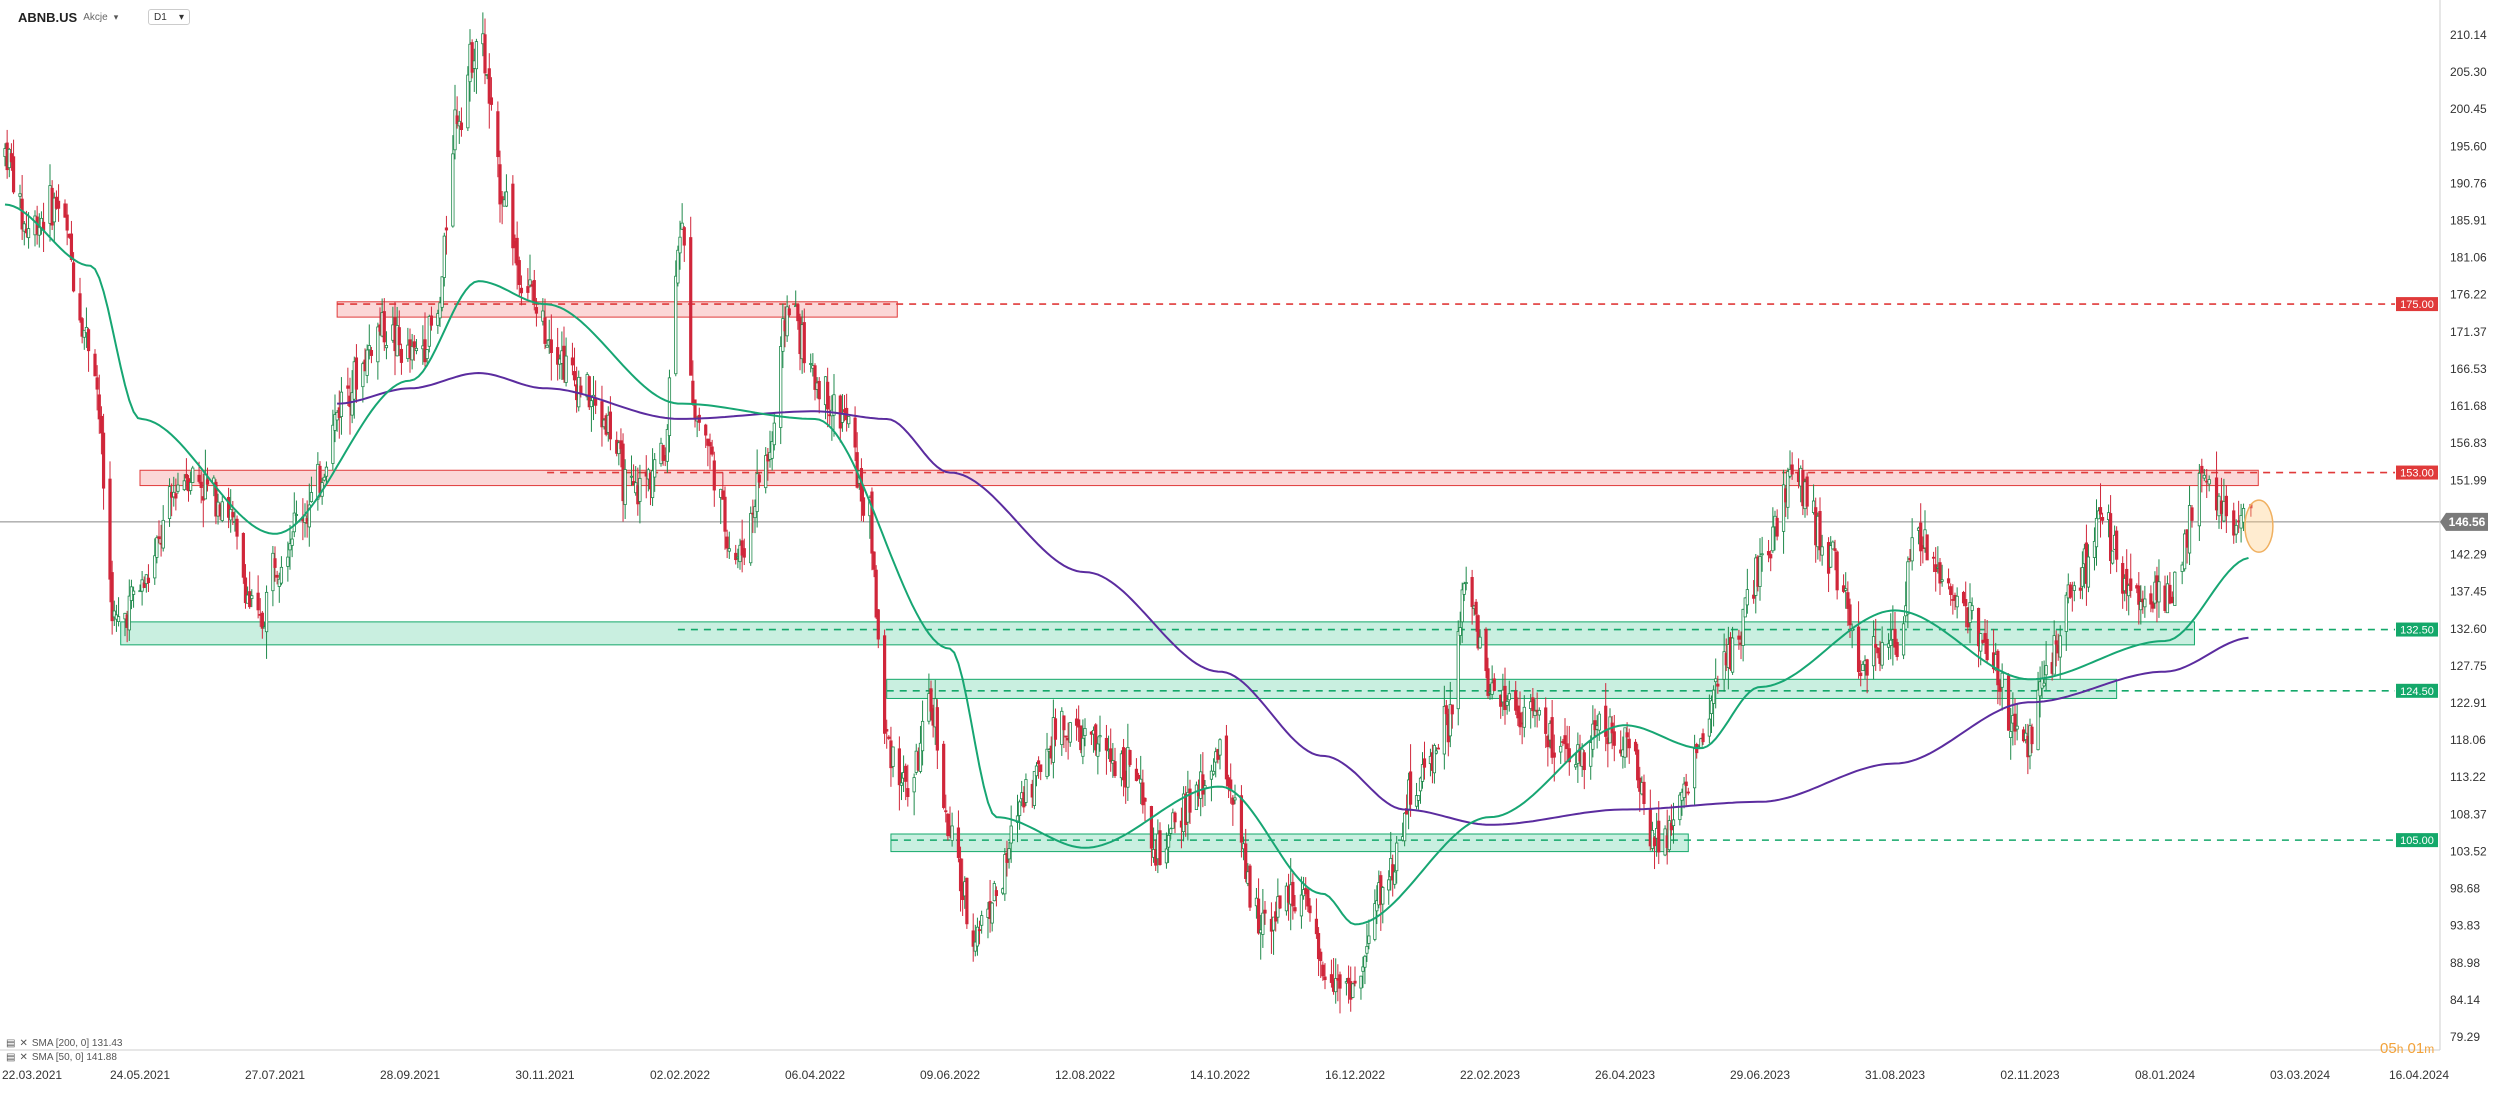 The width and height of the screenshot is (2506, 1093). I want to click on y-tick-label: 132.60, so click(2468, 629).